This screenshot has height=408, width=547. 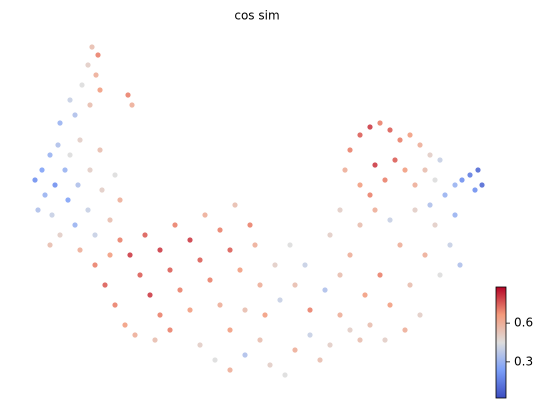 What do you see at coordinates (501, 342) in the screenshot?
I see `colorbar` at bounding box center [501, 342].